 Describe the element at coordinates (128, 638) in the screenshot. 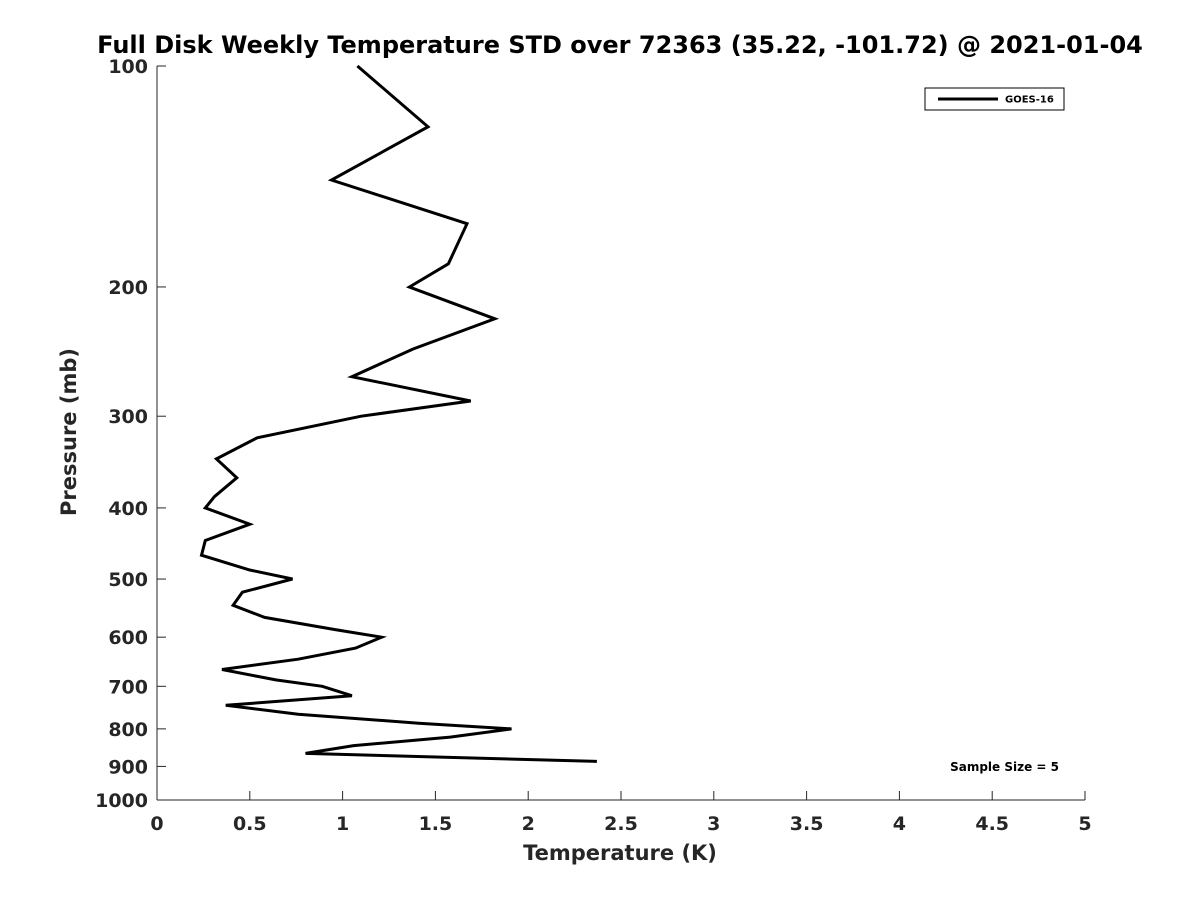

I see `y-tick-label: 600` at that location.